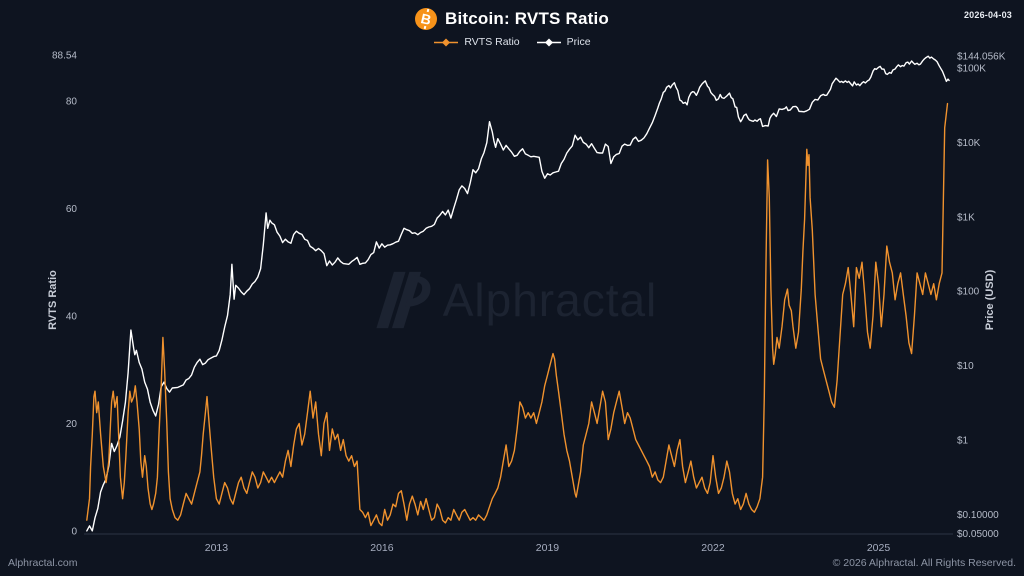  I want to click on legend-label-price: Price, so click(578, 42).